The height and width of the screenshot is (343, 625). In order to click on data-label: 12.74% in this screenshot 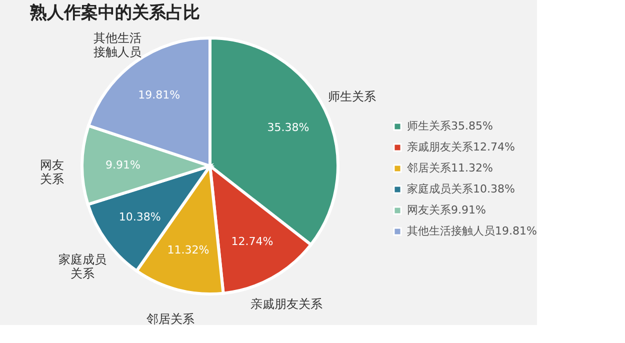, I will do `click(252, 241)`.